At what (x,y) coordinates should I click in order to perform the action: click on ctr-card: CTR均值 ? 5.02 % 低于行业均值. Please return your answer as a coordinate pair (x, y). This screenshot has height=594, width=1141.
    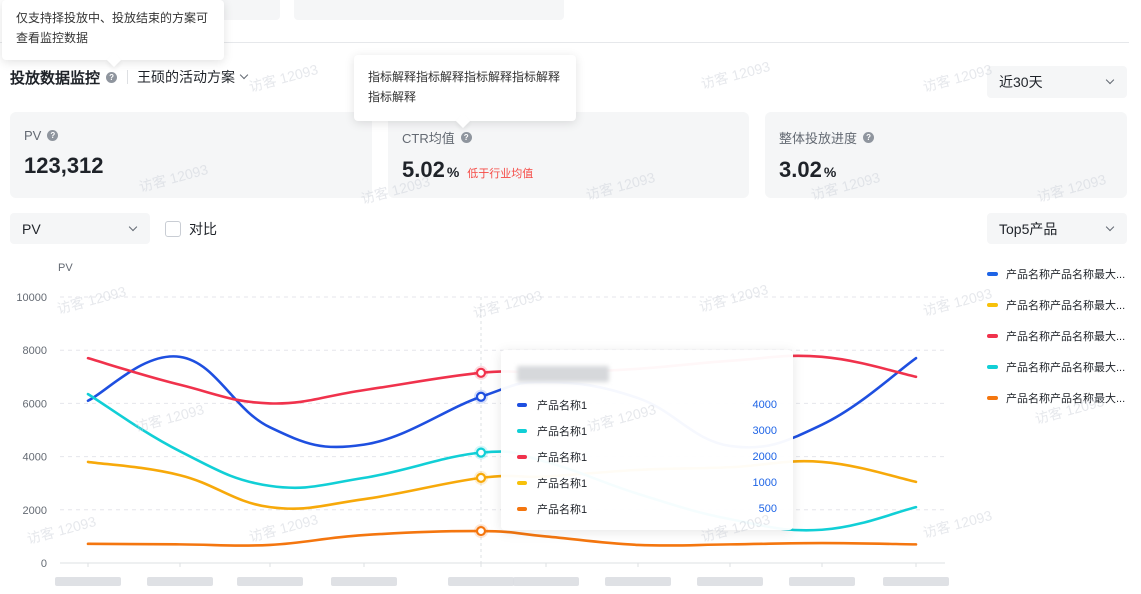
    Looking at the image, I should click on (568, 155).